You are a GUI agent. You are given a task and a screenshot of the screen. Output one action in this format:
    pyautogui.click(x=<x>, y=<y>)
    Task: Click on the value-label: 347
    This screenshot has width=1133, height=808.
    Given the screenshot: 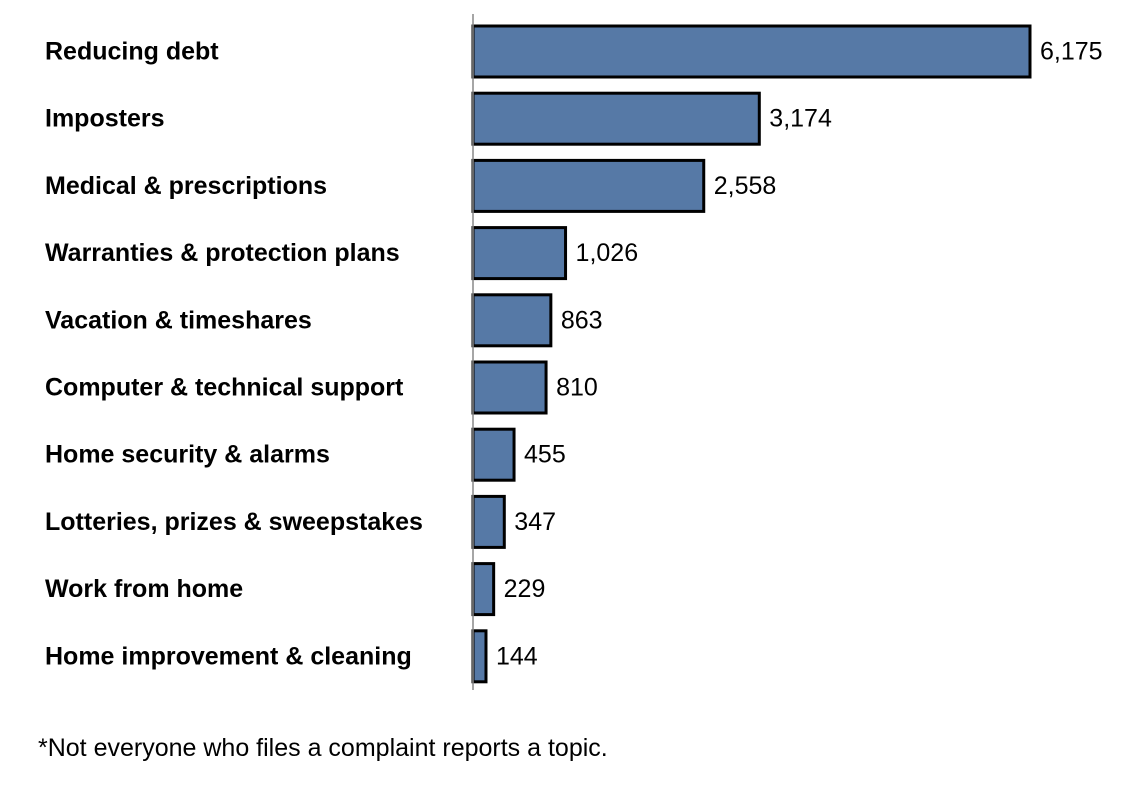 What is the action you would take?
    pyautogui.click(x=535, y=522)
    